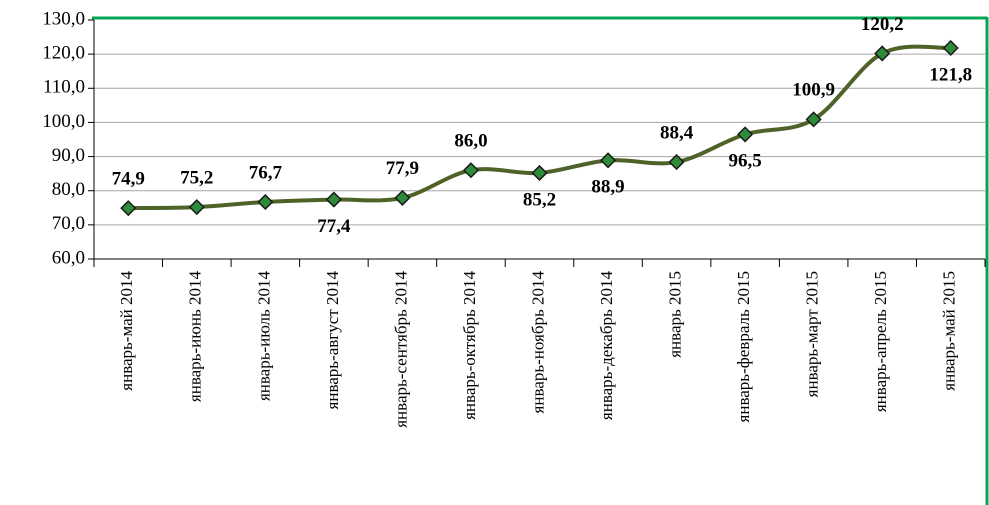 This screenshot has width=989, height=505. I want to click on data-label: 75,2, so click(196, 177).